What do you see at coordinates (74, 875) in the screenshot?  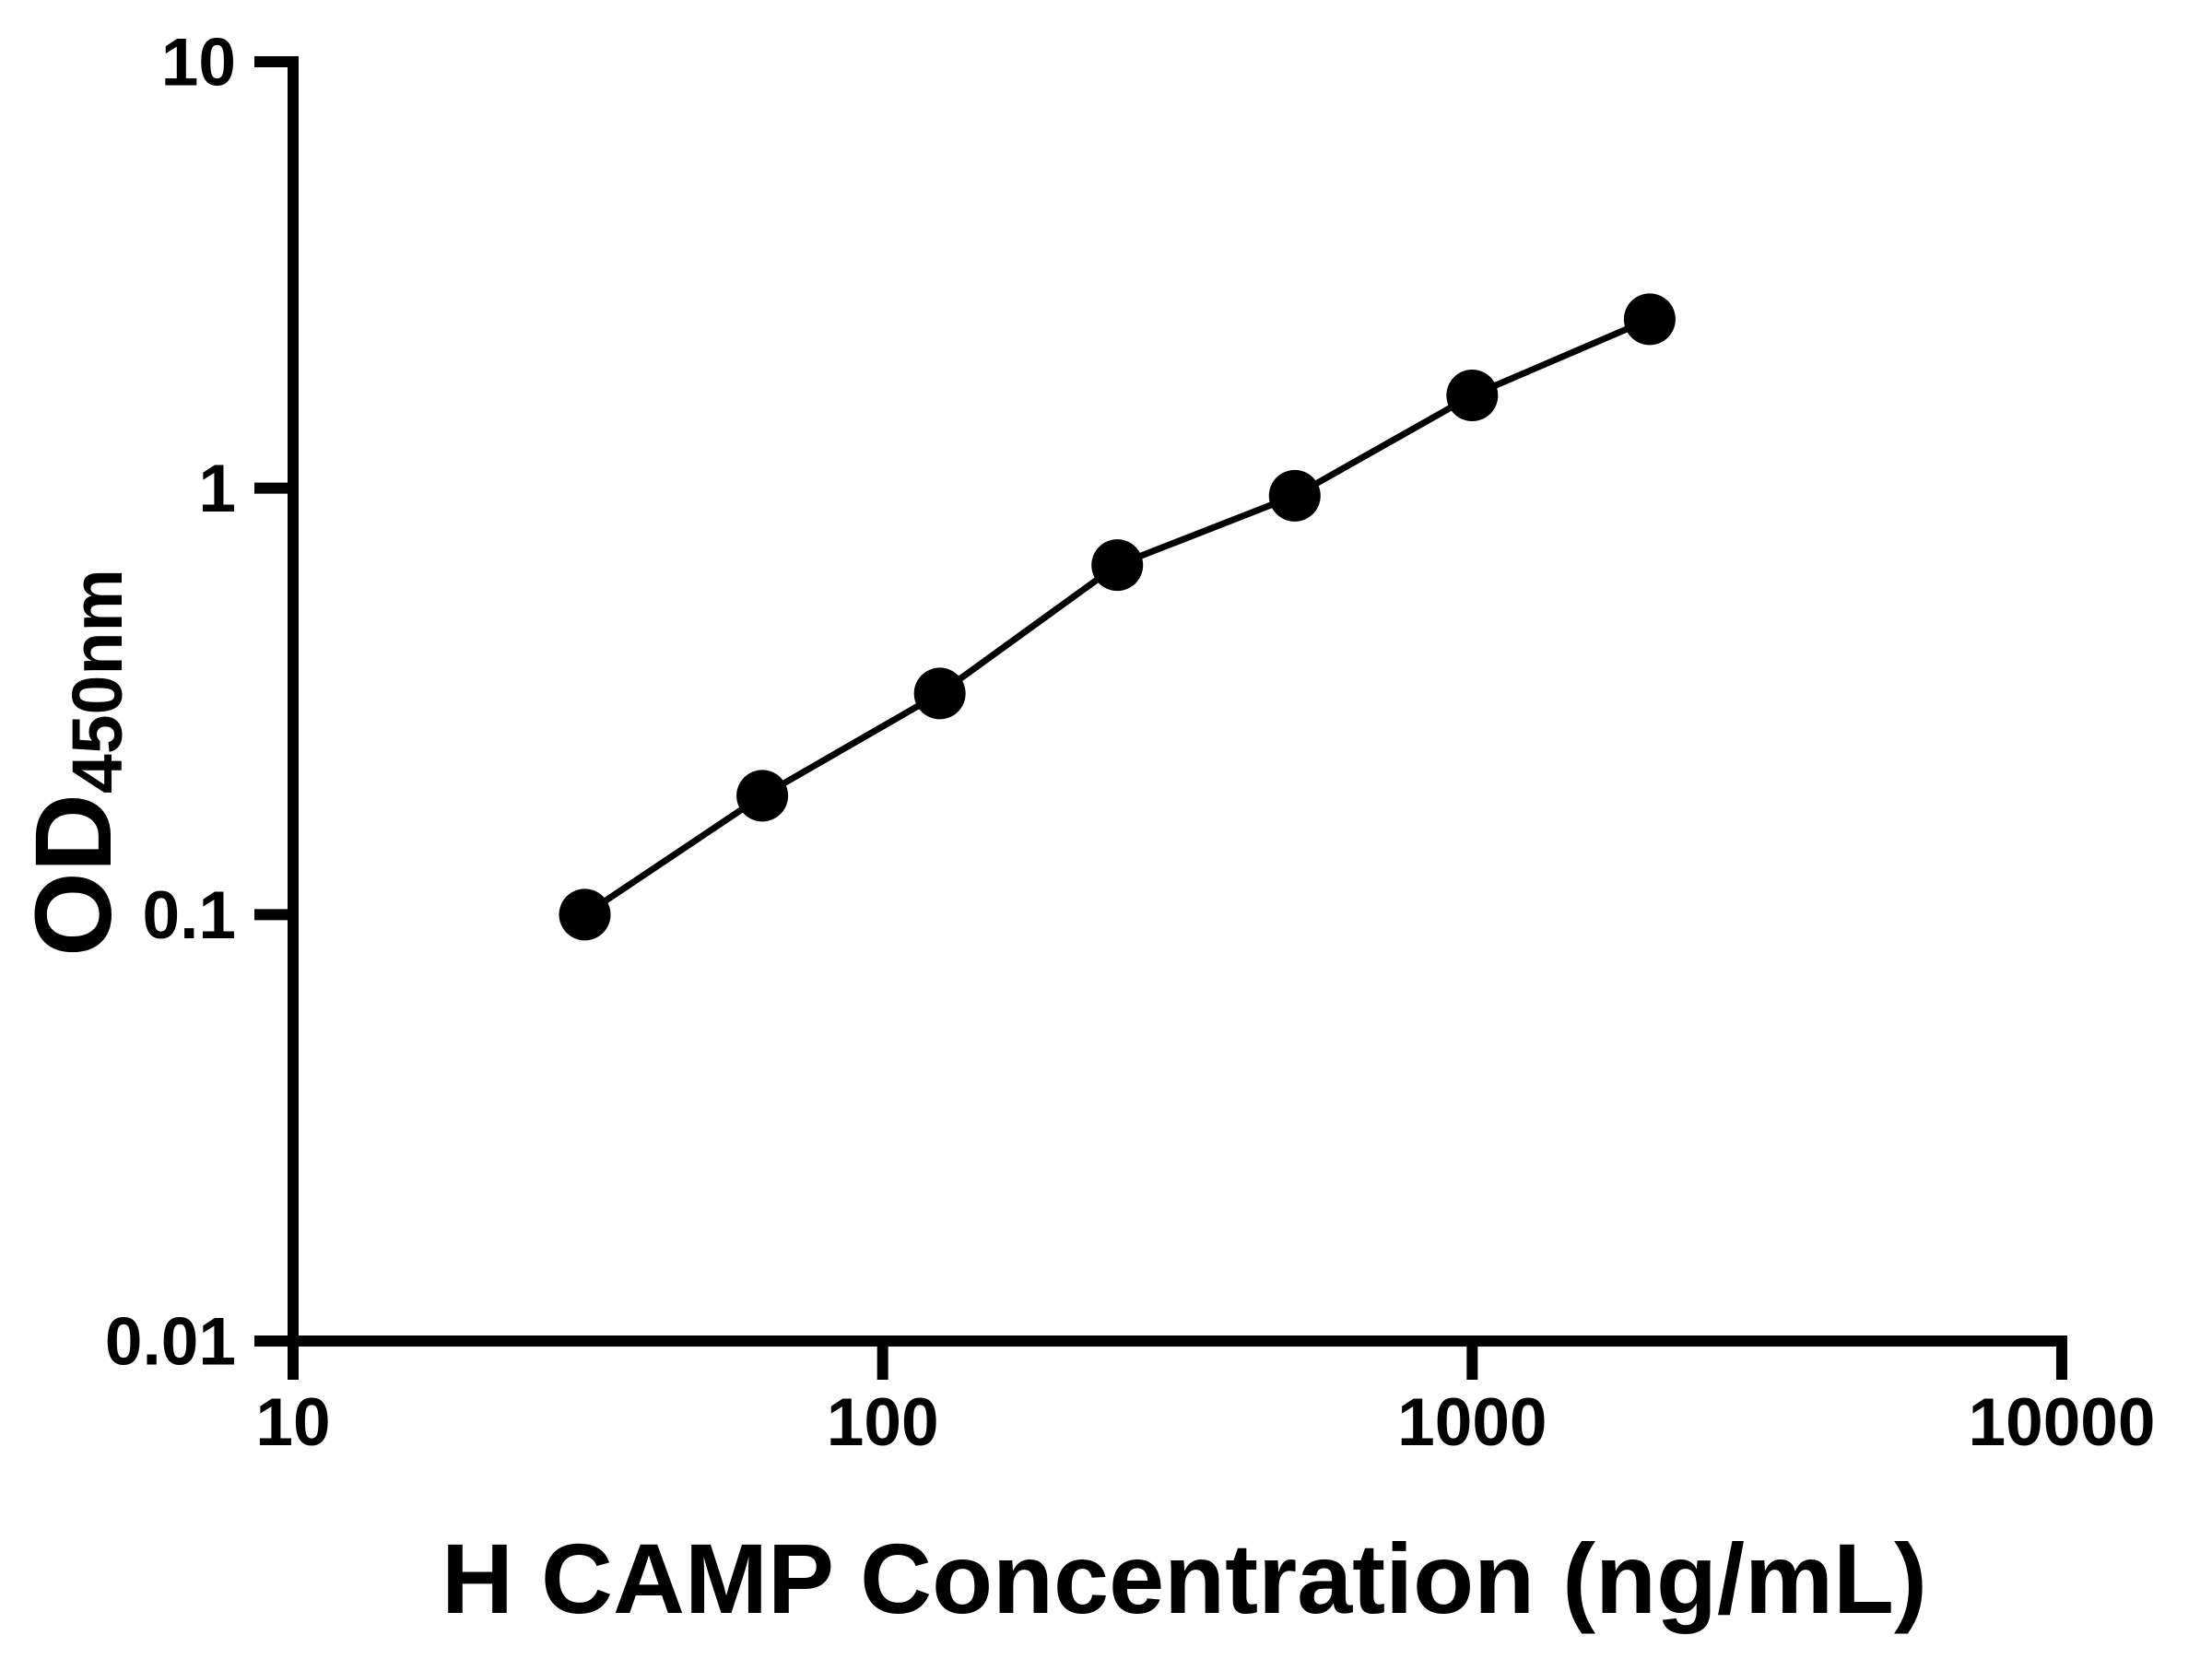 I see `y-axis-title-main: OD` at bounding box center [74, 875].